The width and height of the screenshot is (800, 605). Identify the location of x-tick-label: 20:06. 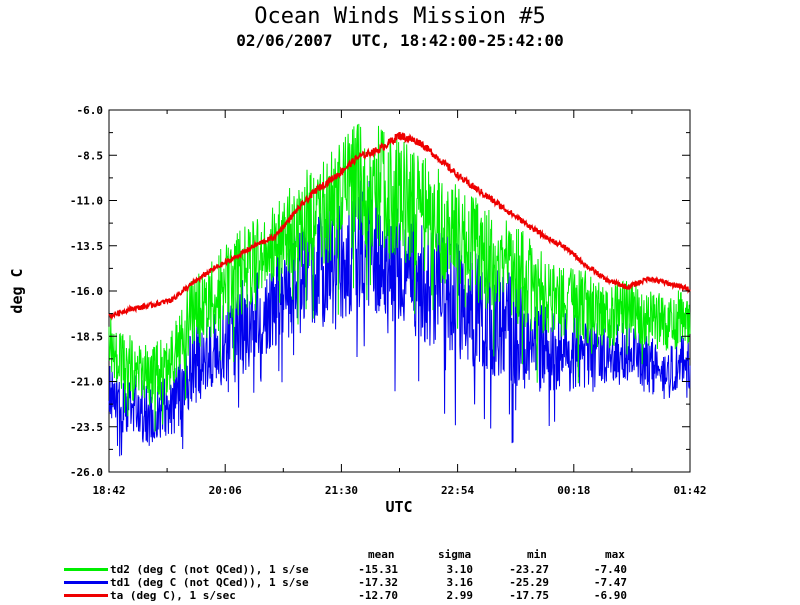
(225, 490).